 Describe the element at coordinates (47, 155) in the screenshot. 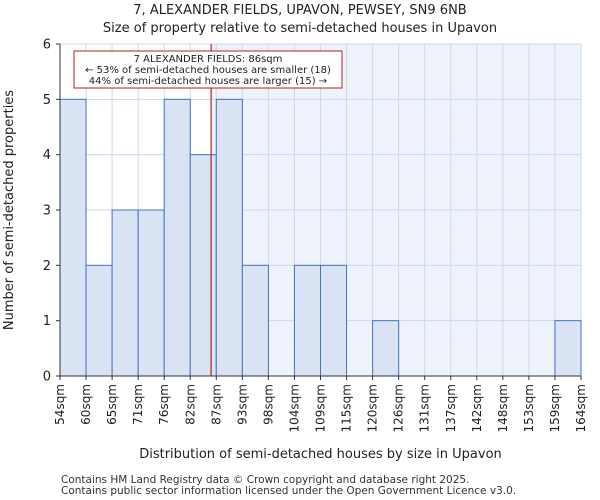

I see `y-tick-label: 4` at that location.